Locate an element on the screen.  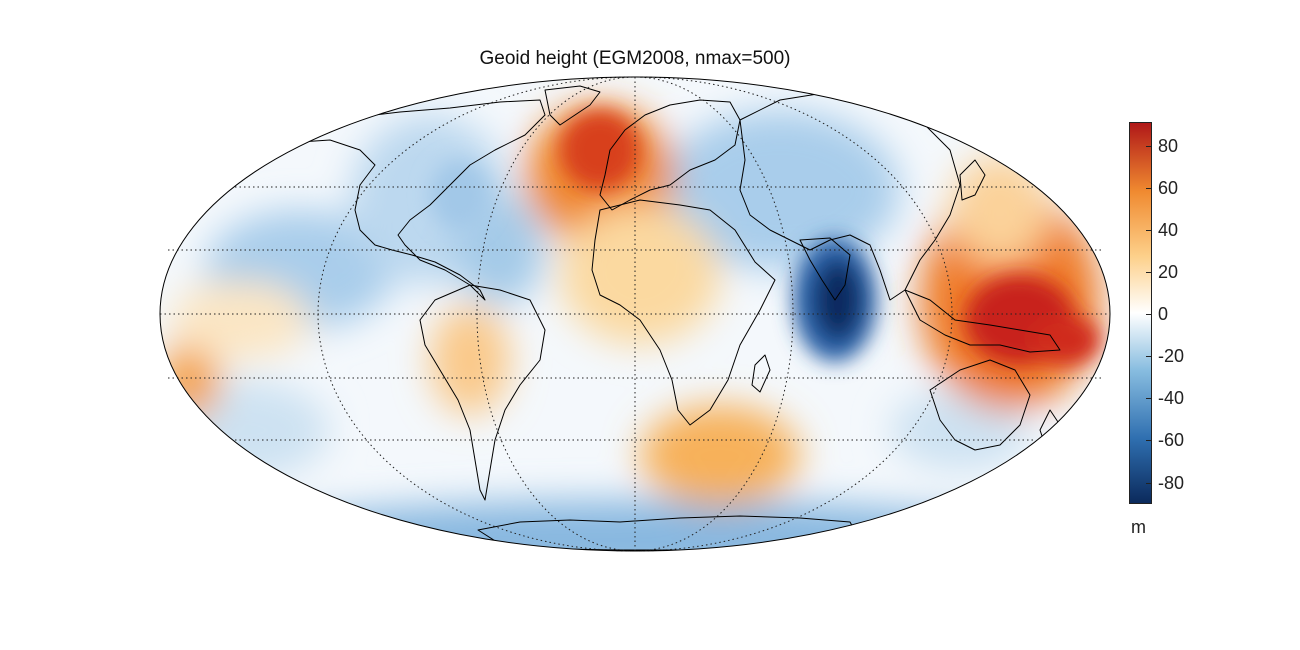
colorbar is located at coordinates (1140, 313).